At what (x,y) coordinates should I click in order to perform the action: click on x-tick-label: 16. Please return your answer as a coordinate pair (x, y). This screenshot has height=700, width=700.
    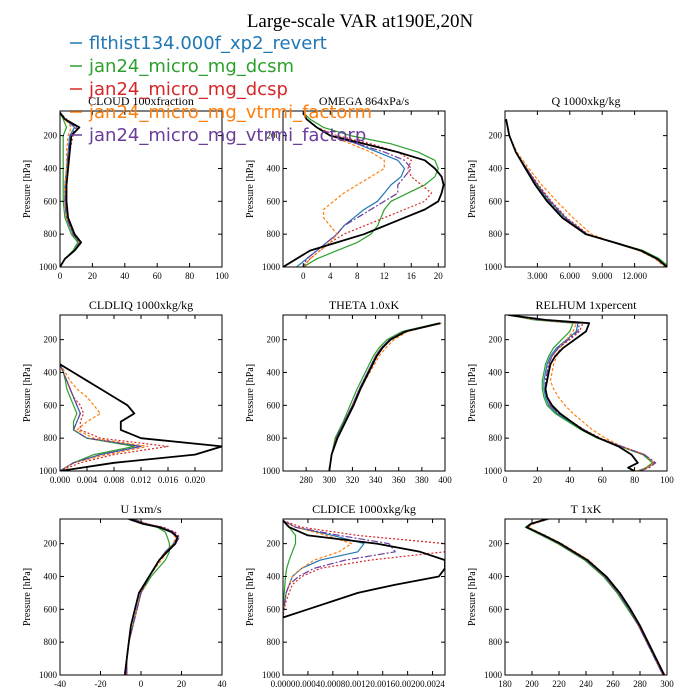
    Looking at the image, I should click on (412, 276).